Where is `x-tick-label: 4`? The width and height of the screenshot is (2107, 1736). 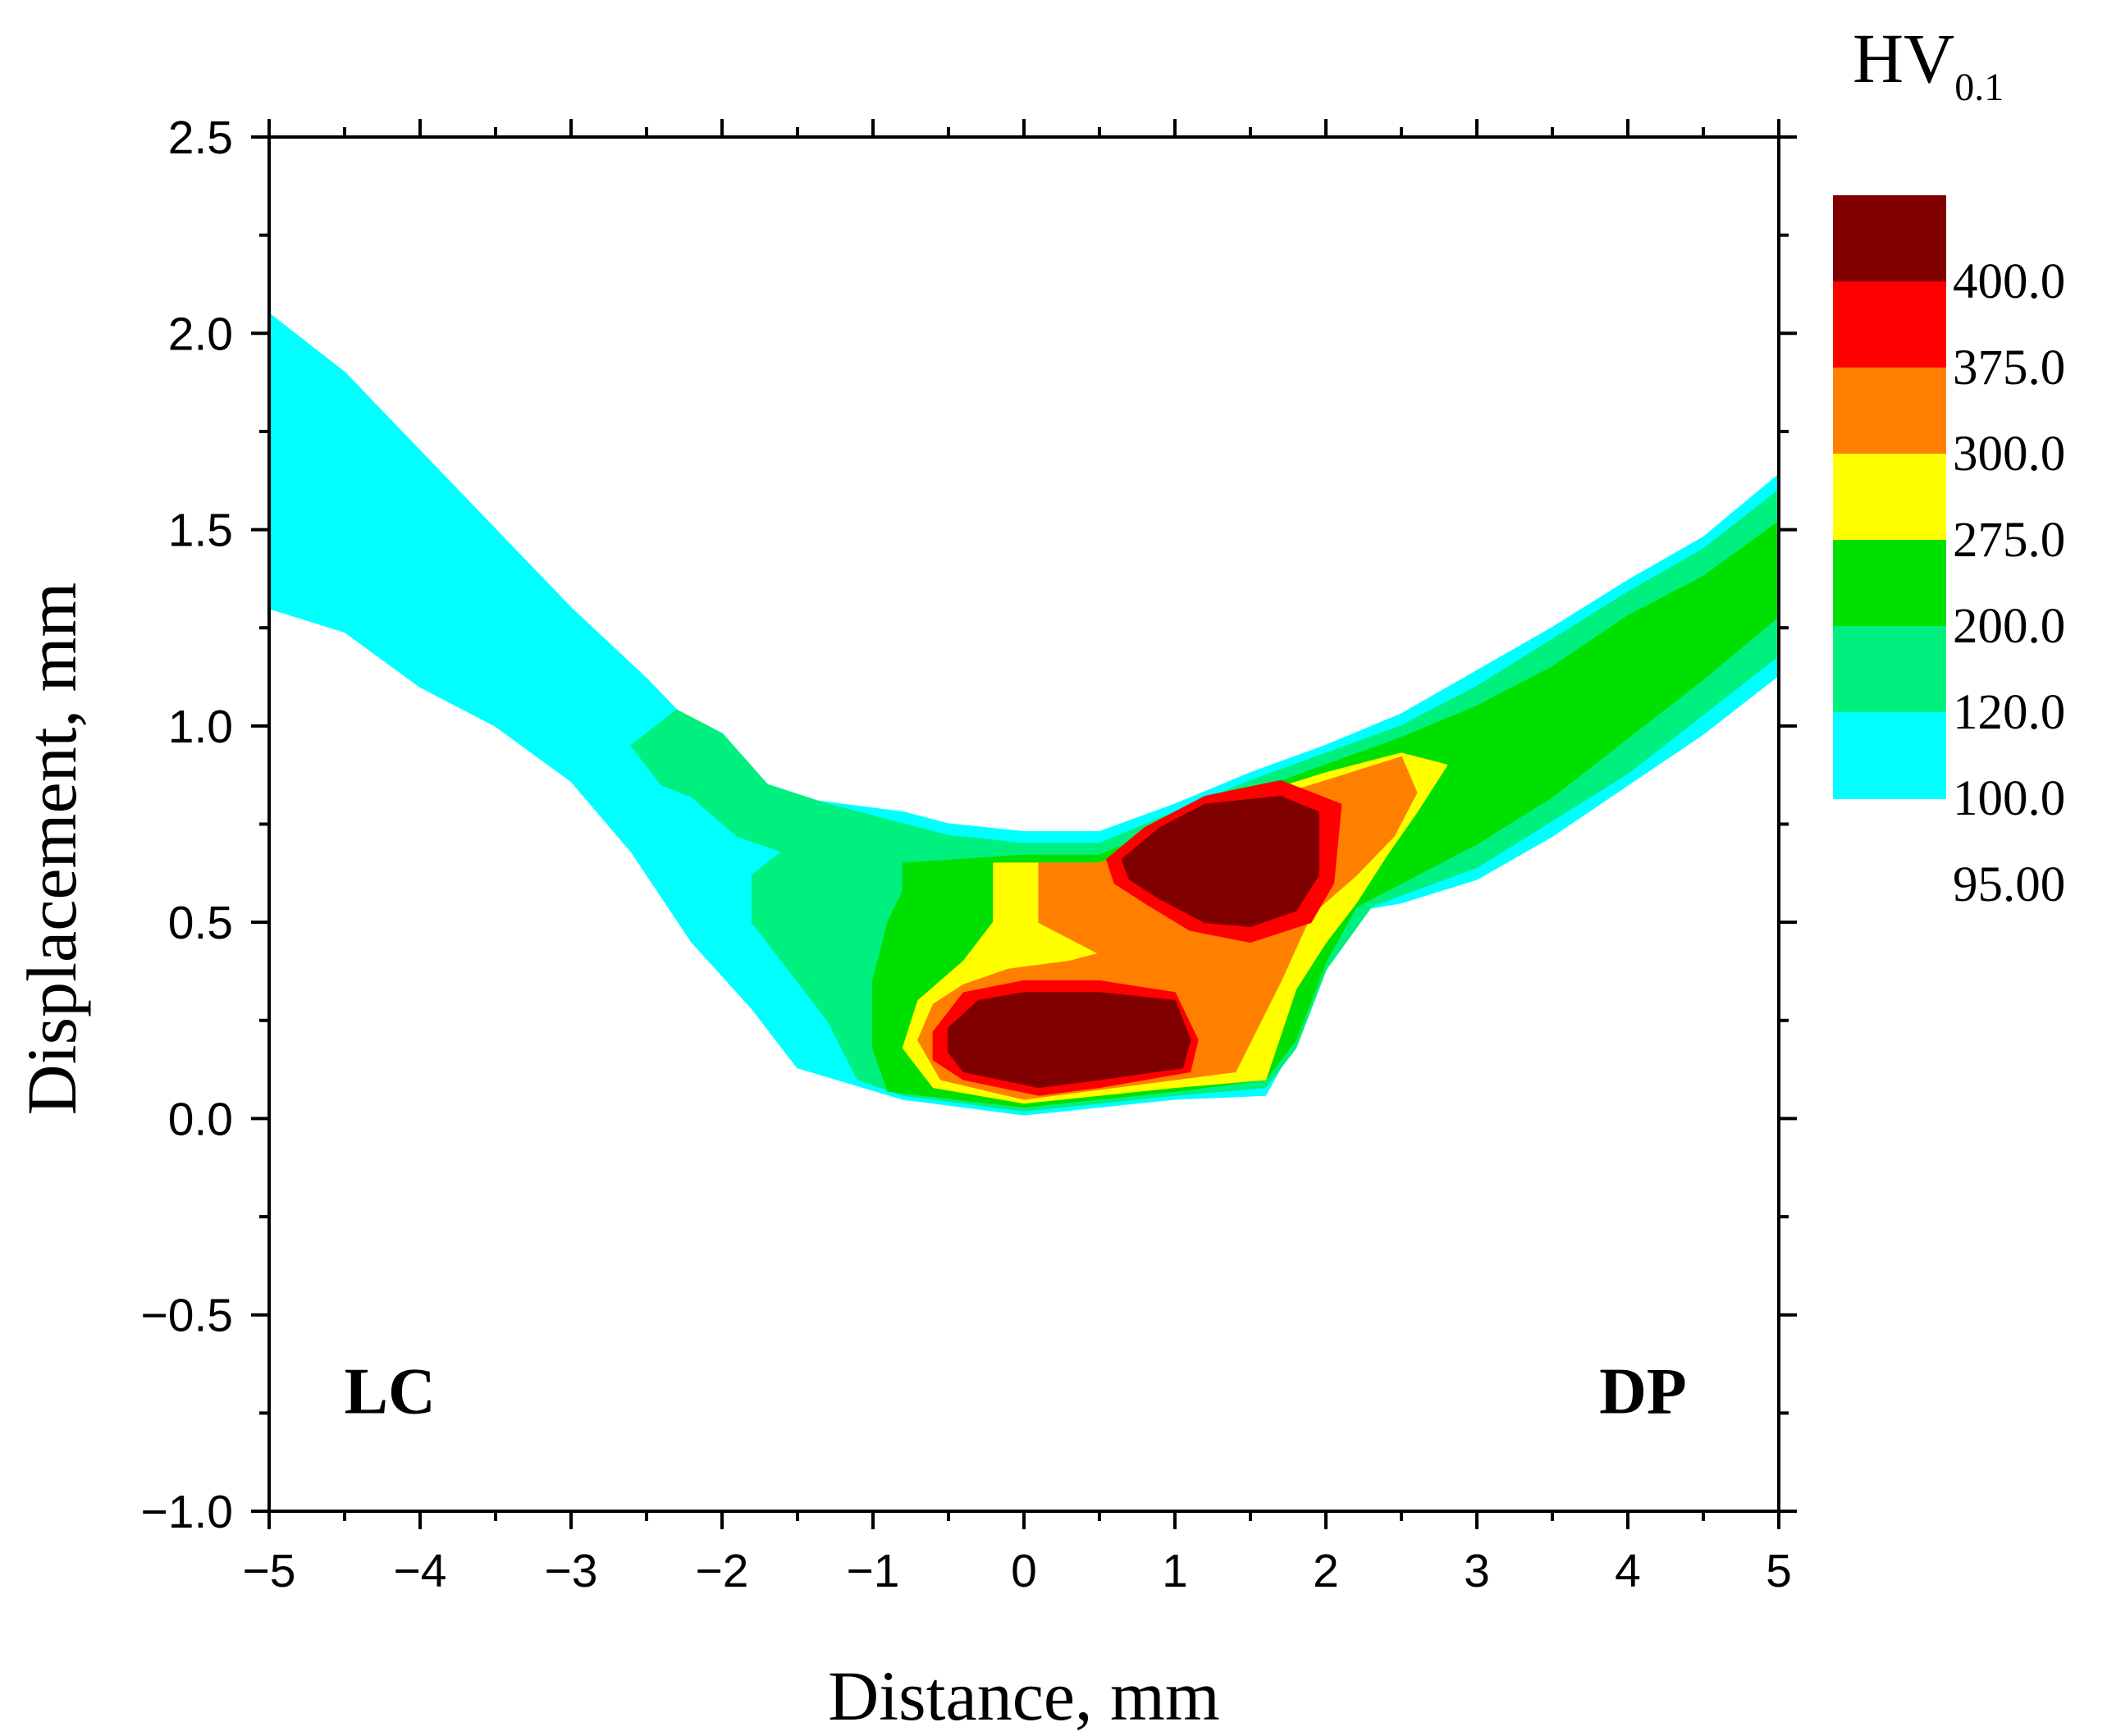
x-tick-label: 4 is located at coordinates (1628, 1571).